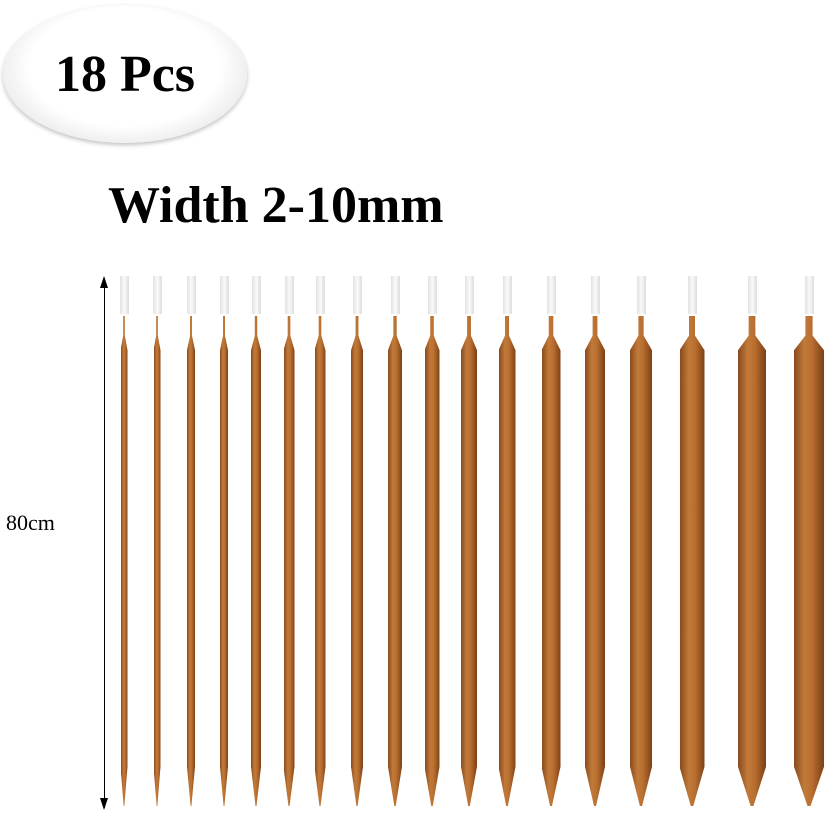 The image size is (830, 813). What do you see at coordinates (104, 543) in the screenshot?
I see `length-arrow-icon` at bounding box center [104, 543].